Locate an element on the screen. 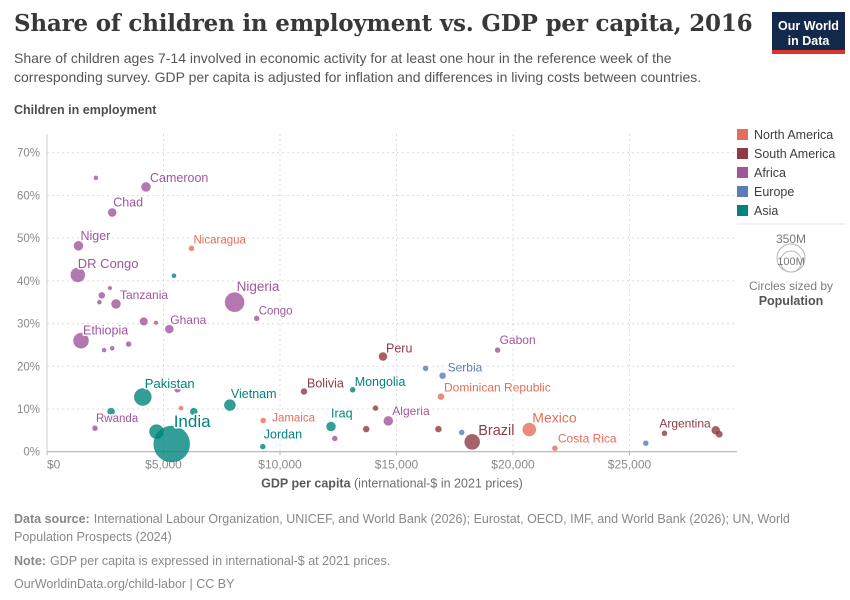 This screenshot has height=600, width=850. data-point-ghana is located at coordinates (169, 329).